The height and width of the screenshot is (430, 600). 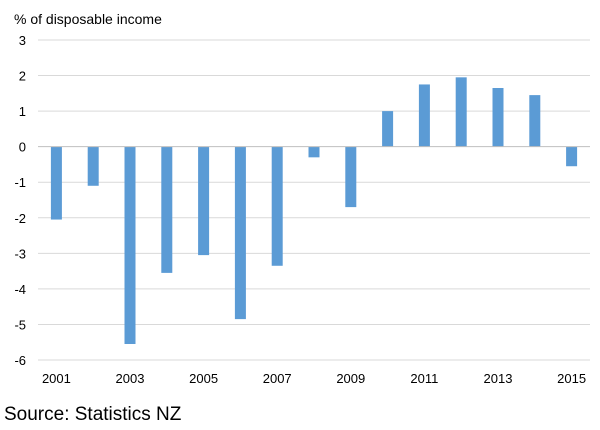 I want to click on bar-2009, so click(x=351, y=177).